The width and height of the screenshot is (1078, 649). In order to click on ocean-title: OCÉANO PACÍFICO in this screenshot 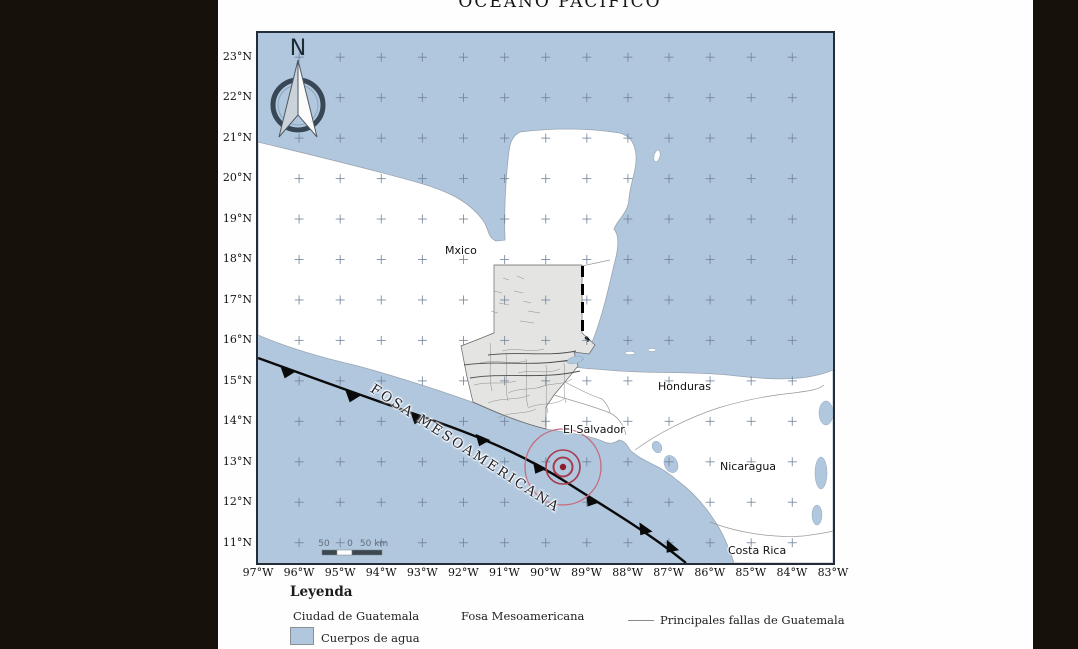, I will do `click(560, 6)`.